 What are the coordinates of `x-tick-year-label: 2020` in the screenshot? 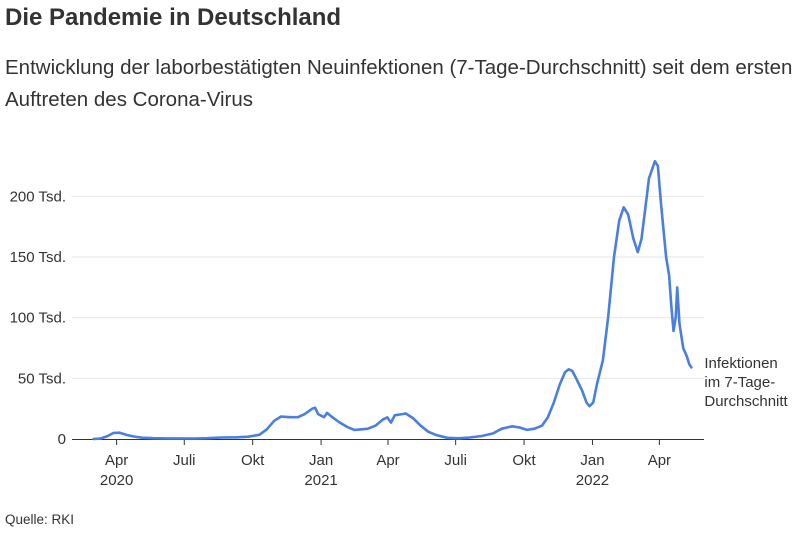 It's located at (116, 480).